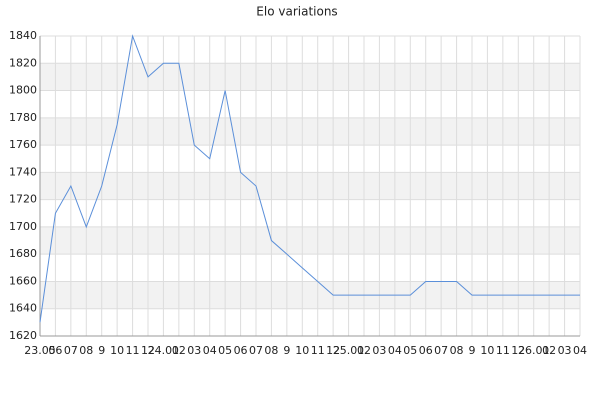 The image size is (600, 400). Describe the element at coordinates (23, 90) in the screenshot. I see `y-tick-label: 1800` at that location.